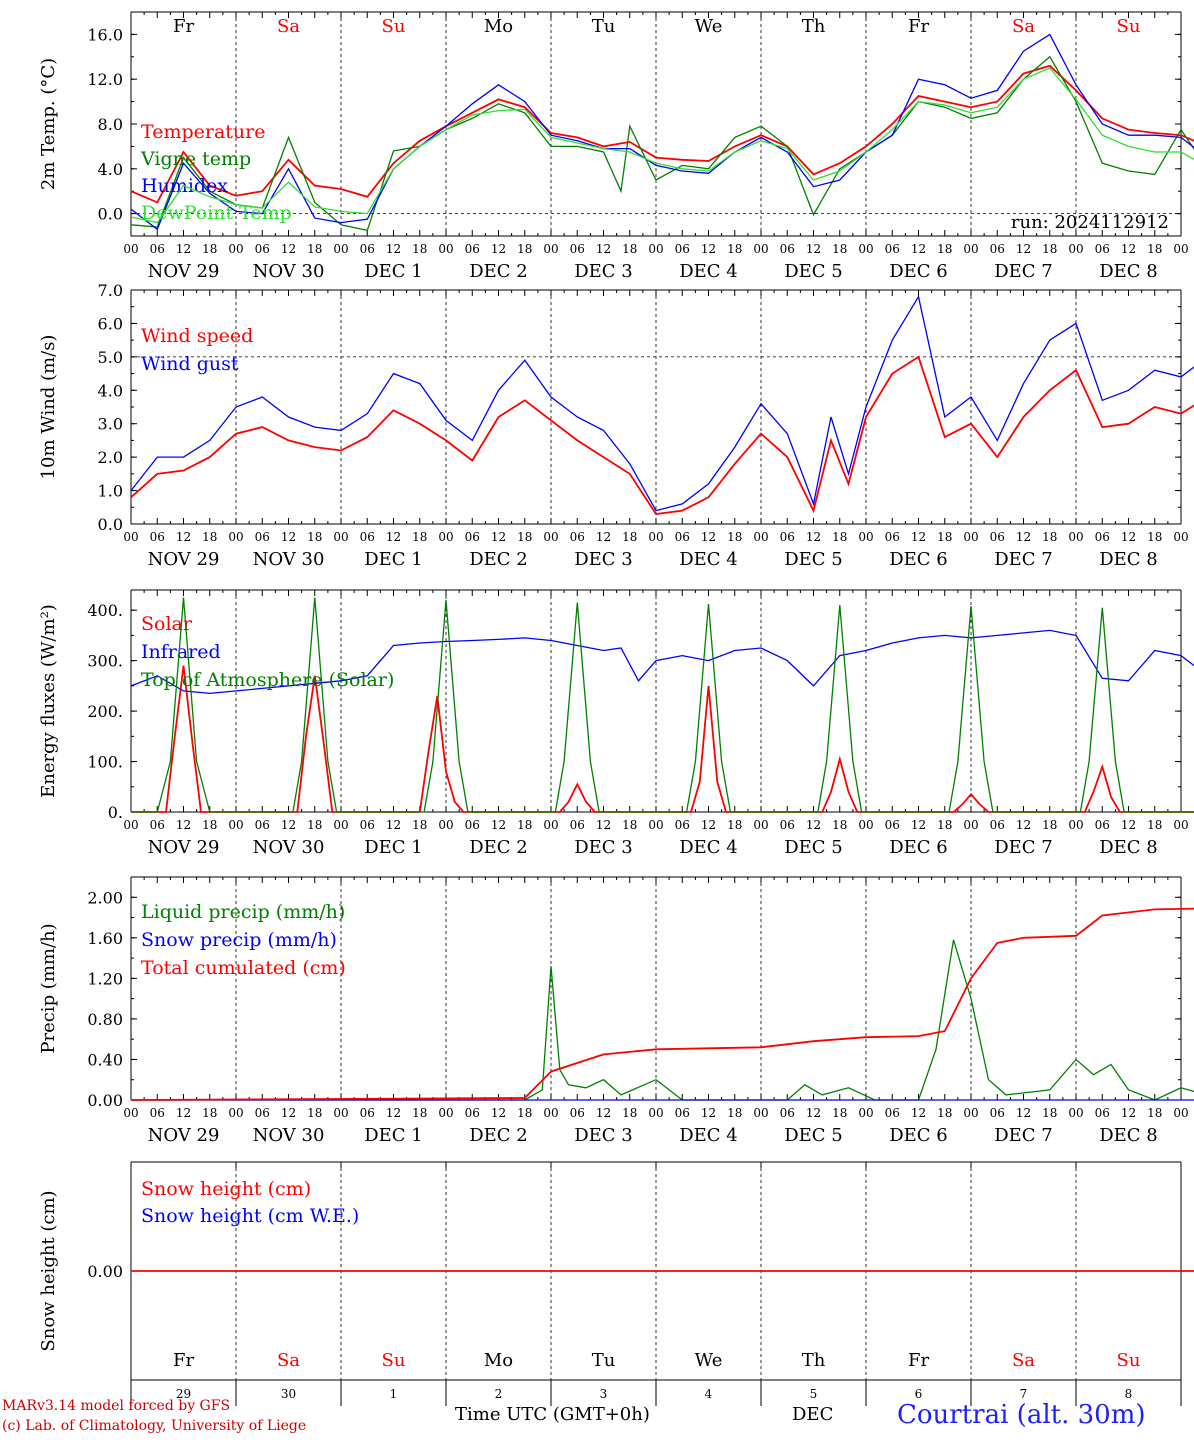 This screenshot has height=1440, width=1194. What do you see at coordinates (708, 847) in the screenshot?
I see `date-label: DEC 4` at bounding box center [708, 847].